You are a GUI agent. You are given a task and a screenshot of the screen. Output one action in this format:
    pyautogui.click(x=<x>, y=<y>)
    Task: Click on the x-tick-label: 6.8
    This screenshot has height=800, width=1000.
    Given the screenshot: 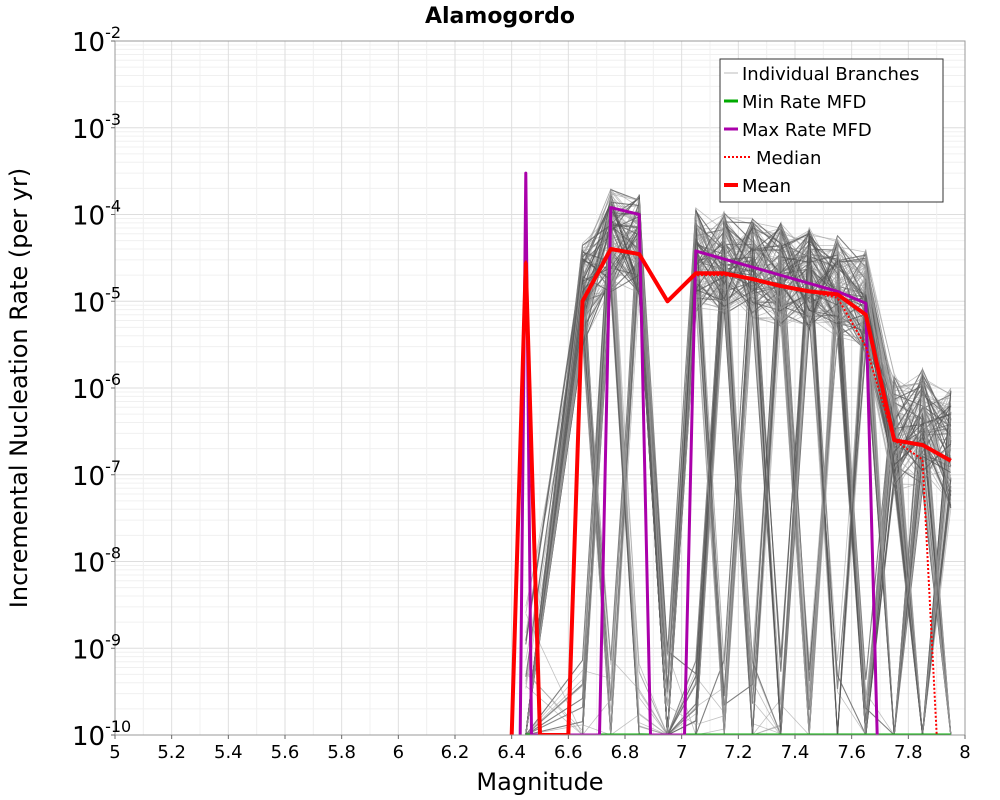 What is the action you would take?
    pyautogui.click(x=625, y=752)
    